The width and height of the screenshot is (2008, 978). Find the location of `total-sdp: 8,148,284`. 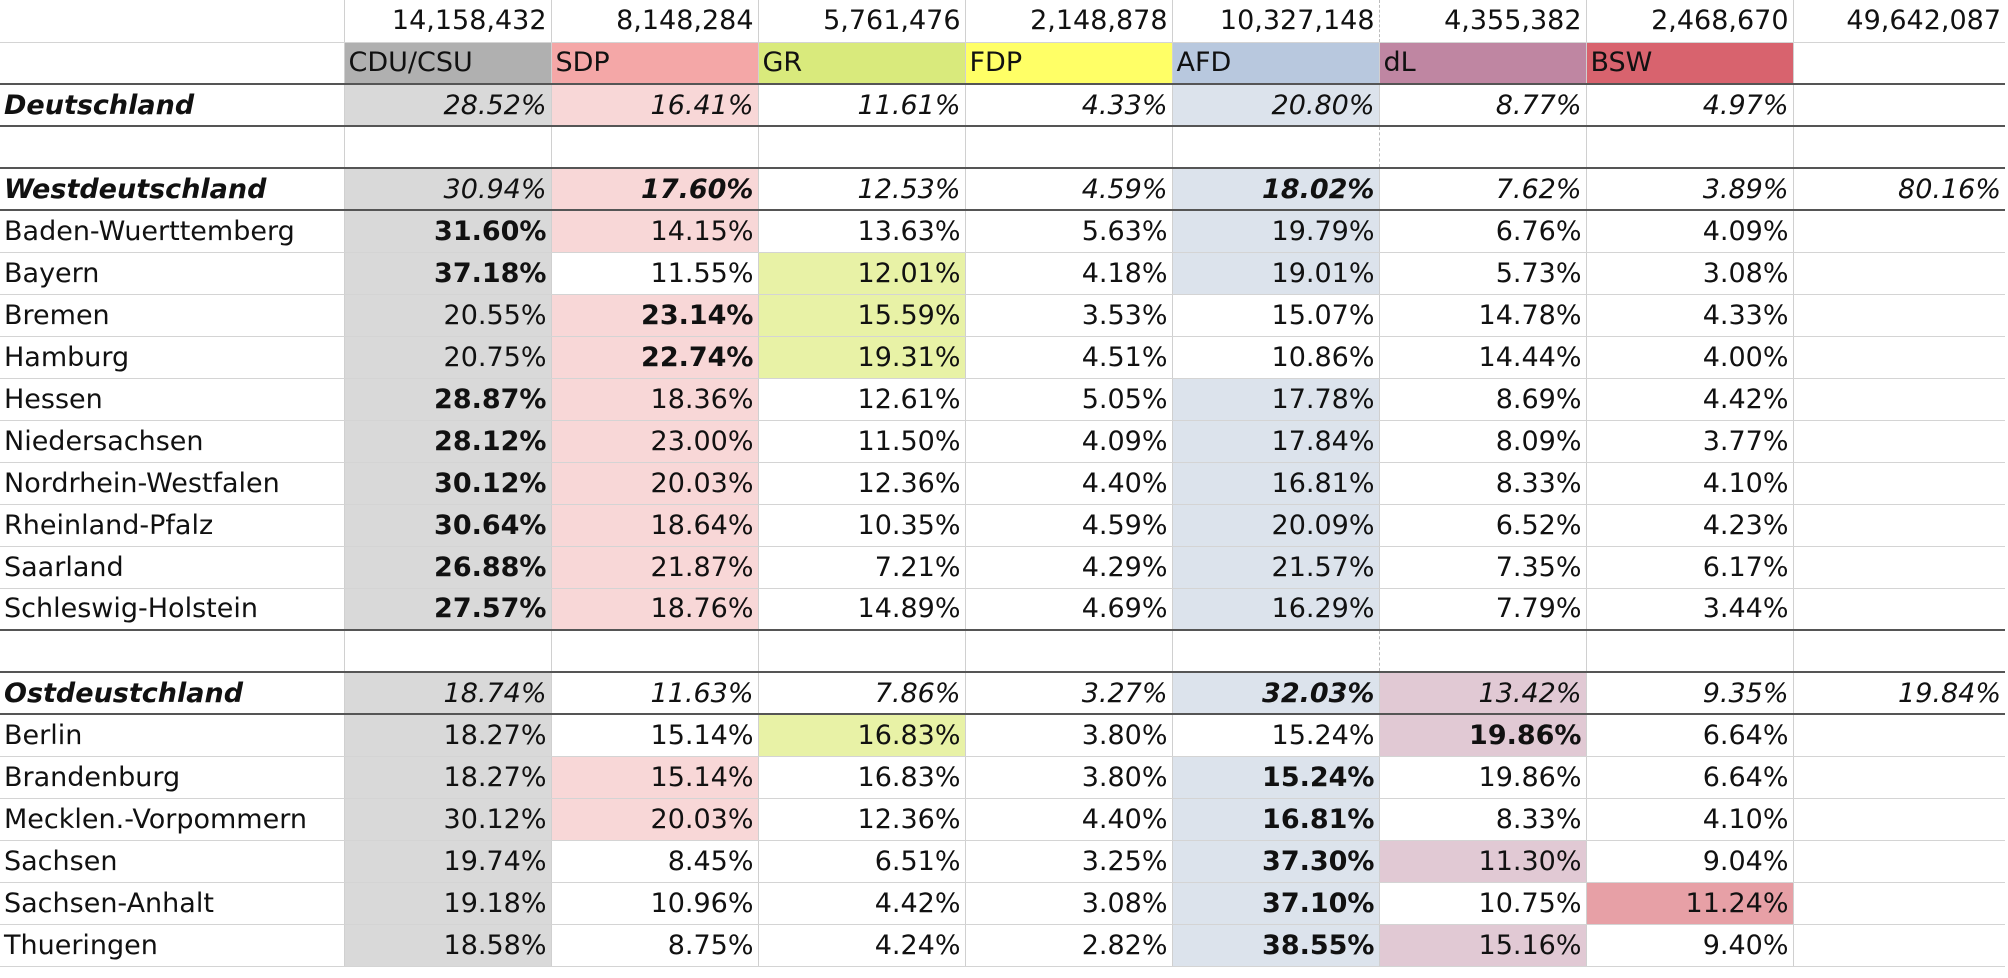

total-sdp: 8,148,284 is located at coordinates (655, 21).